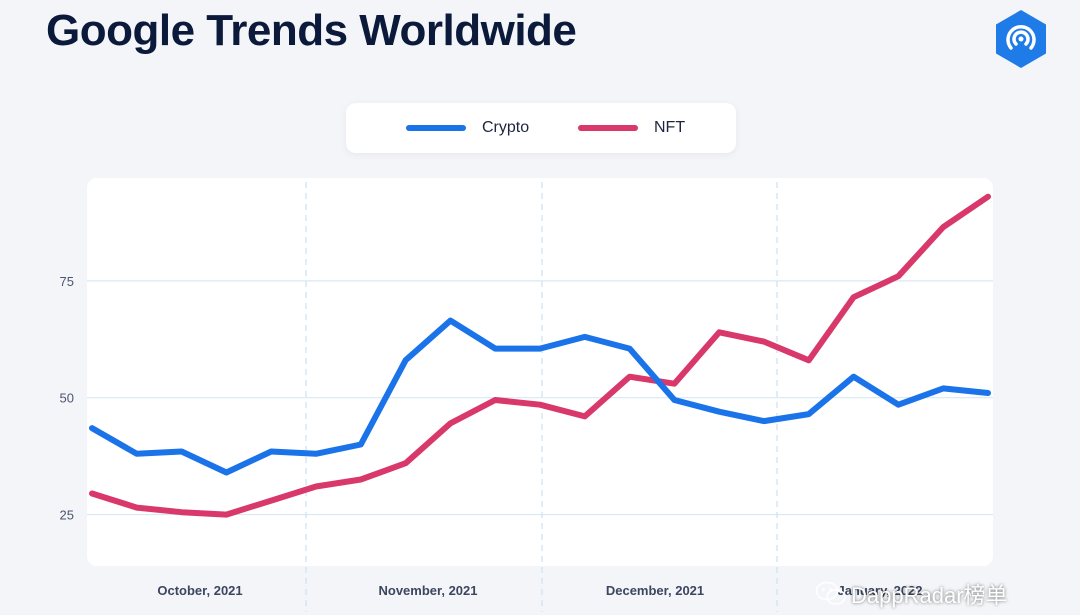 Image resolution: width=1080 pixels, height=615 pixels. I want to click on wechat-watermark: DappRadar榜单, so click(911, 594).